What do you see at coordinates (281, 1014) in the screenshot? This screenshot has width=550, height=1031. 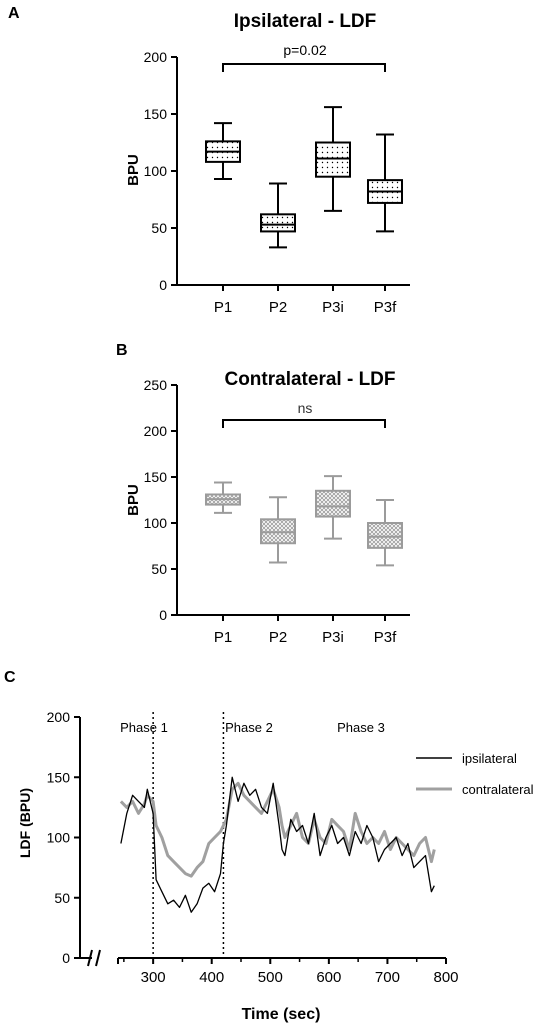 I see `panel-c-x-label: Time (sec)` at bounding box center [281, 1014].